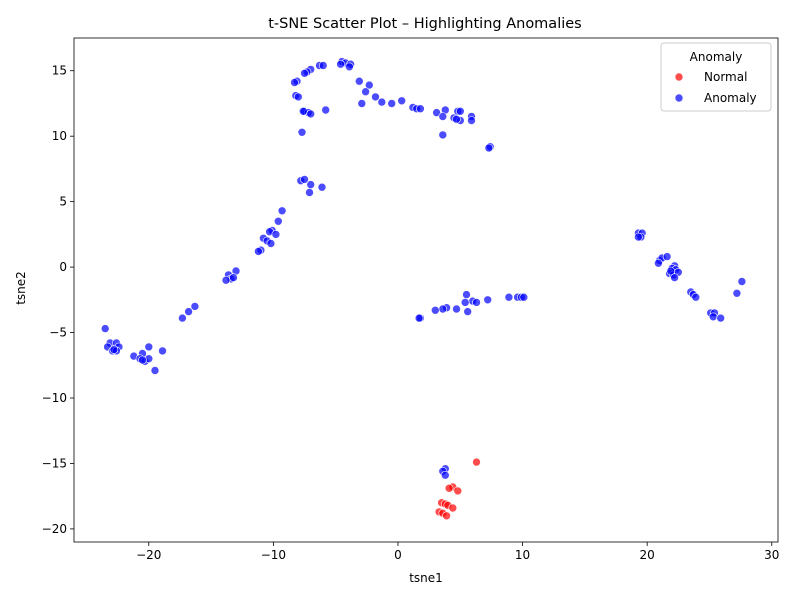 Image resolution: width=800 pixels, height=600 pixels. I want to click on legend-title: Anomaly, so click(716, 57).